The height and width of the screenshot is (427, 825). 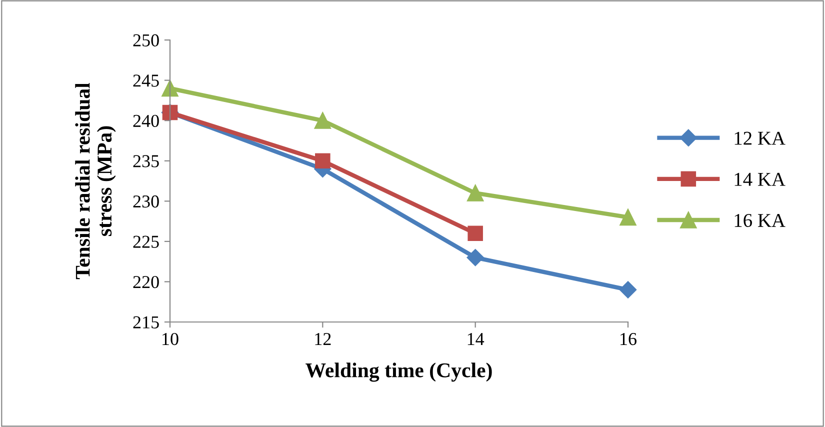 I want to click on x-axis-title: Welding time (Cycle), so click(x=399, y=372).